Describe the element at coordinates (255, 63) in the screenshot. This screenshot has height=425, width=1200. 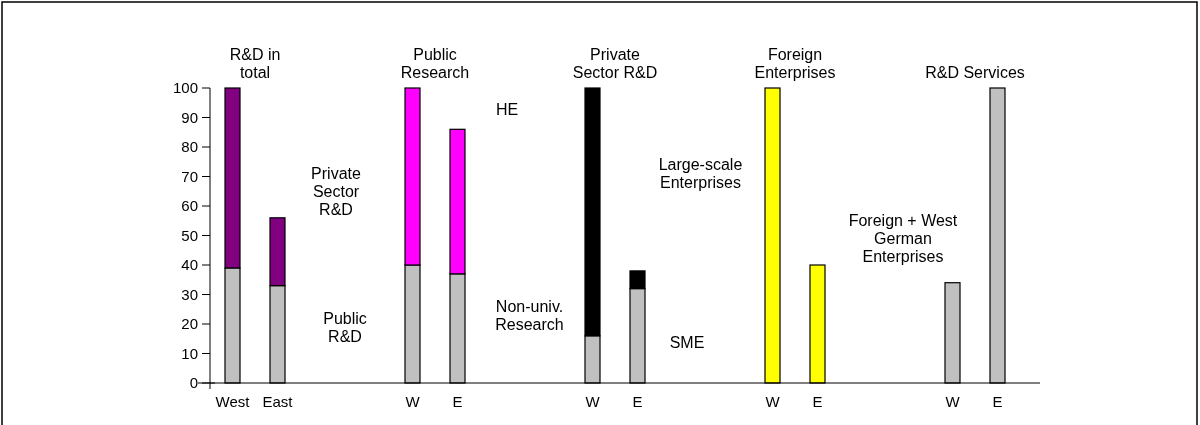
I see `text: R&D in total` at that location.